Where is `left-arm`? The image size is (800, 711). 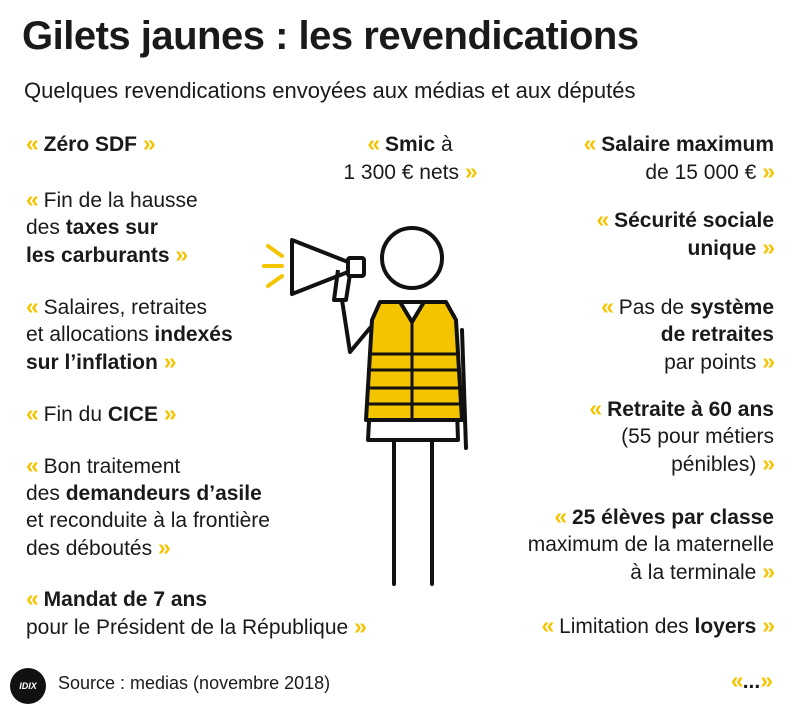
left-arm is located at coordinates (464, 389).